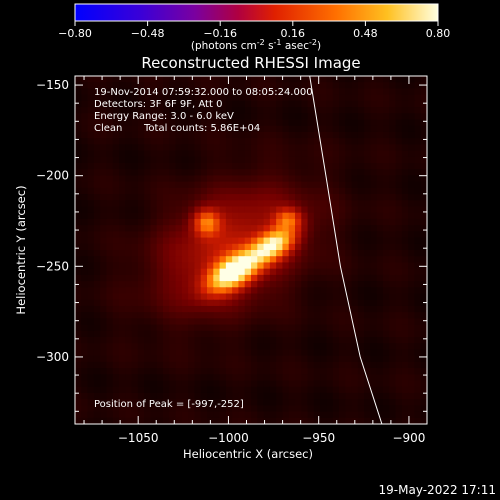 The height and width of the screenshot is (500, 500). Describe the element at coordinates (346, 250) in the screenshot. I see `solar-limb-curve` at that location.